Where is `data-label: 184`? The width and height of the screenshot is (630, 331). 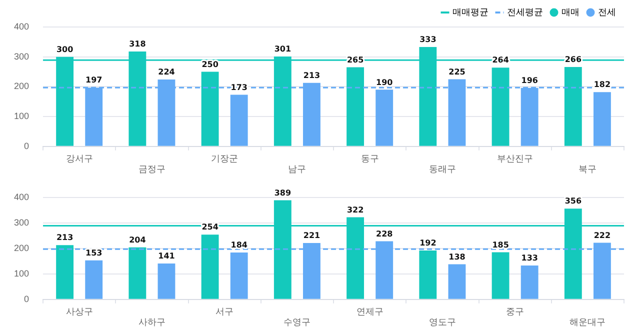 data-label: 184 is located at coordinates (239, 245).